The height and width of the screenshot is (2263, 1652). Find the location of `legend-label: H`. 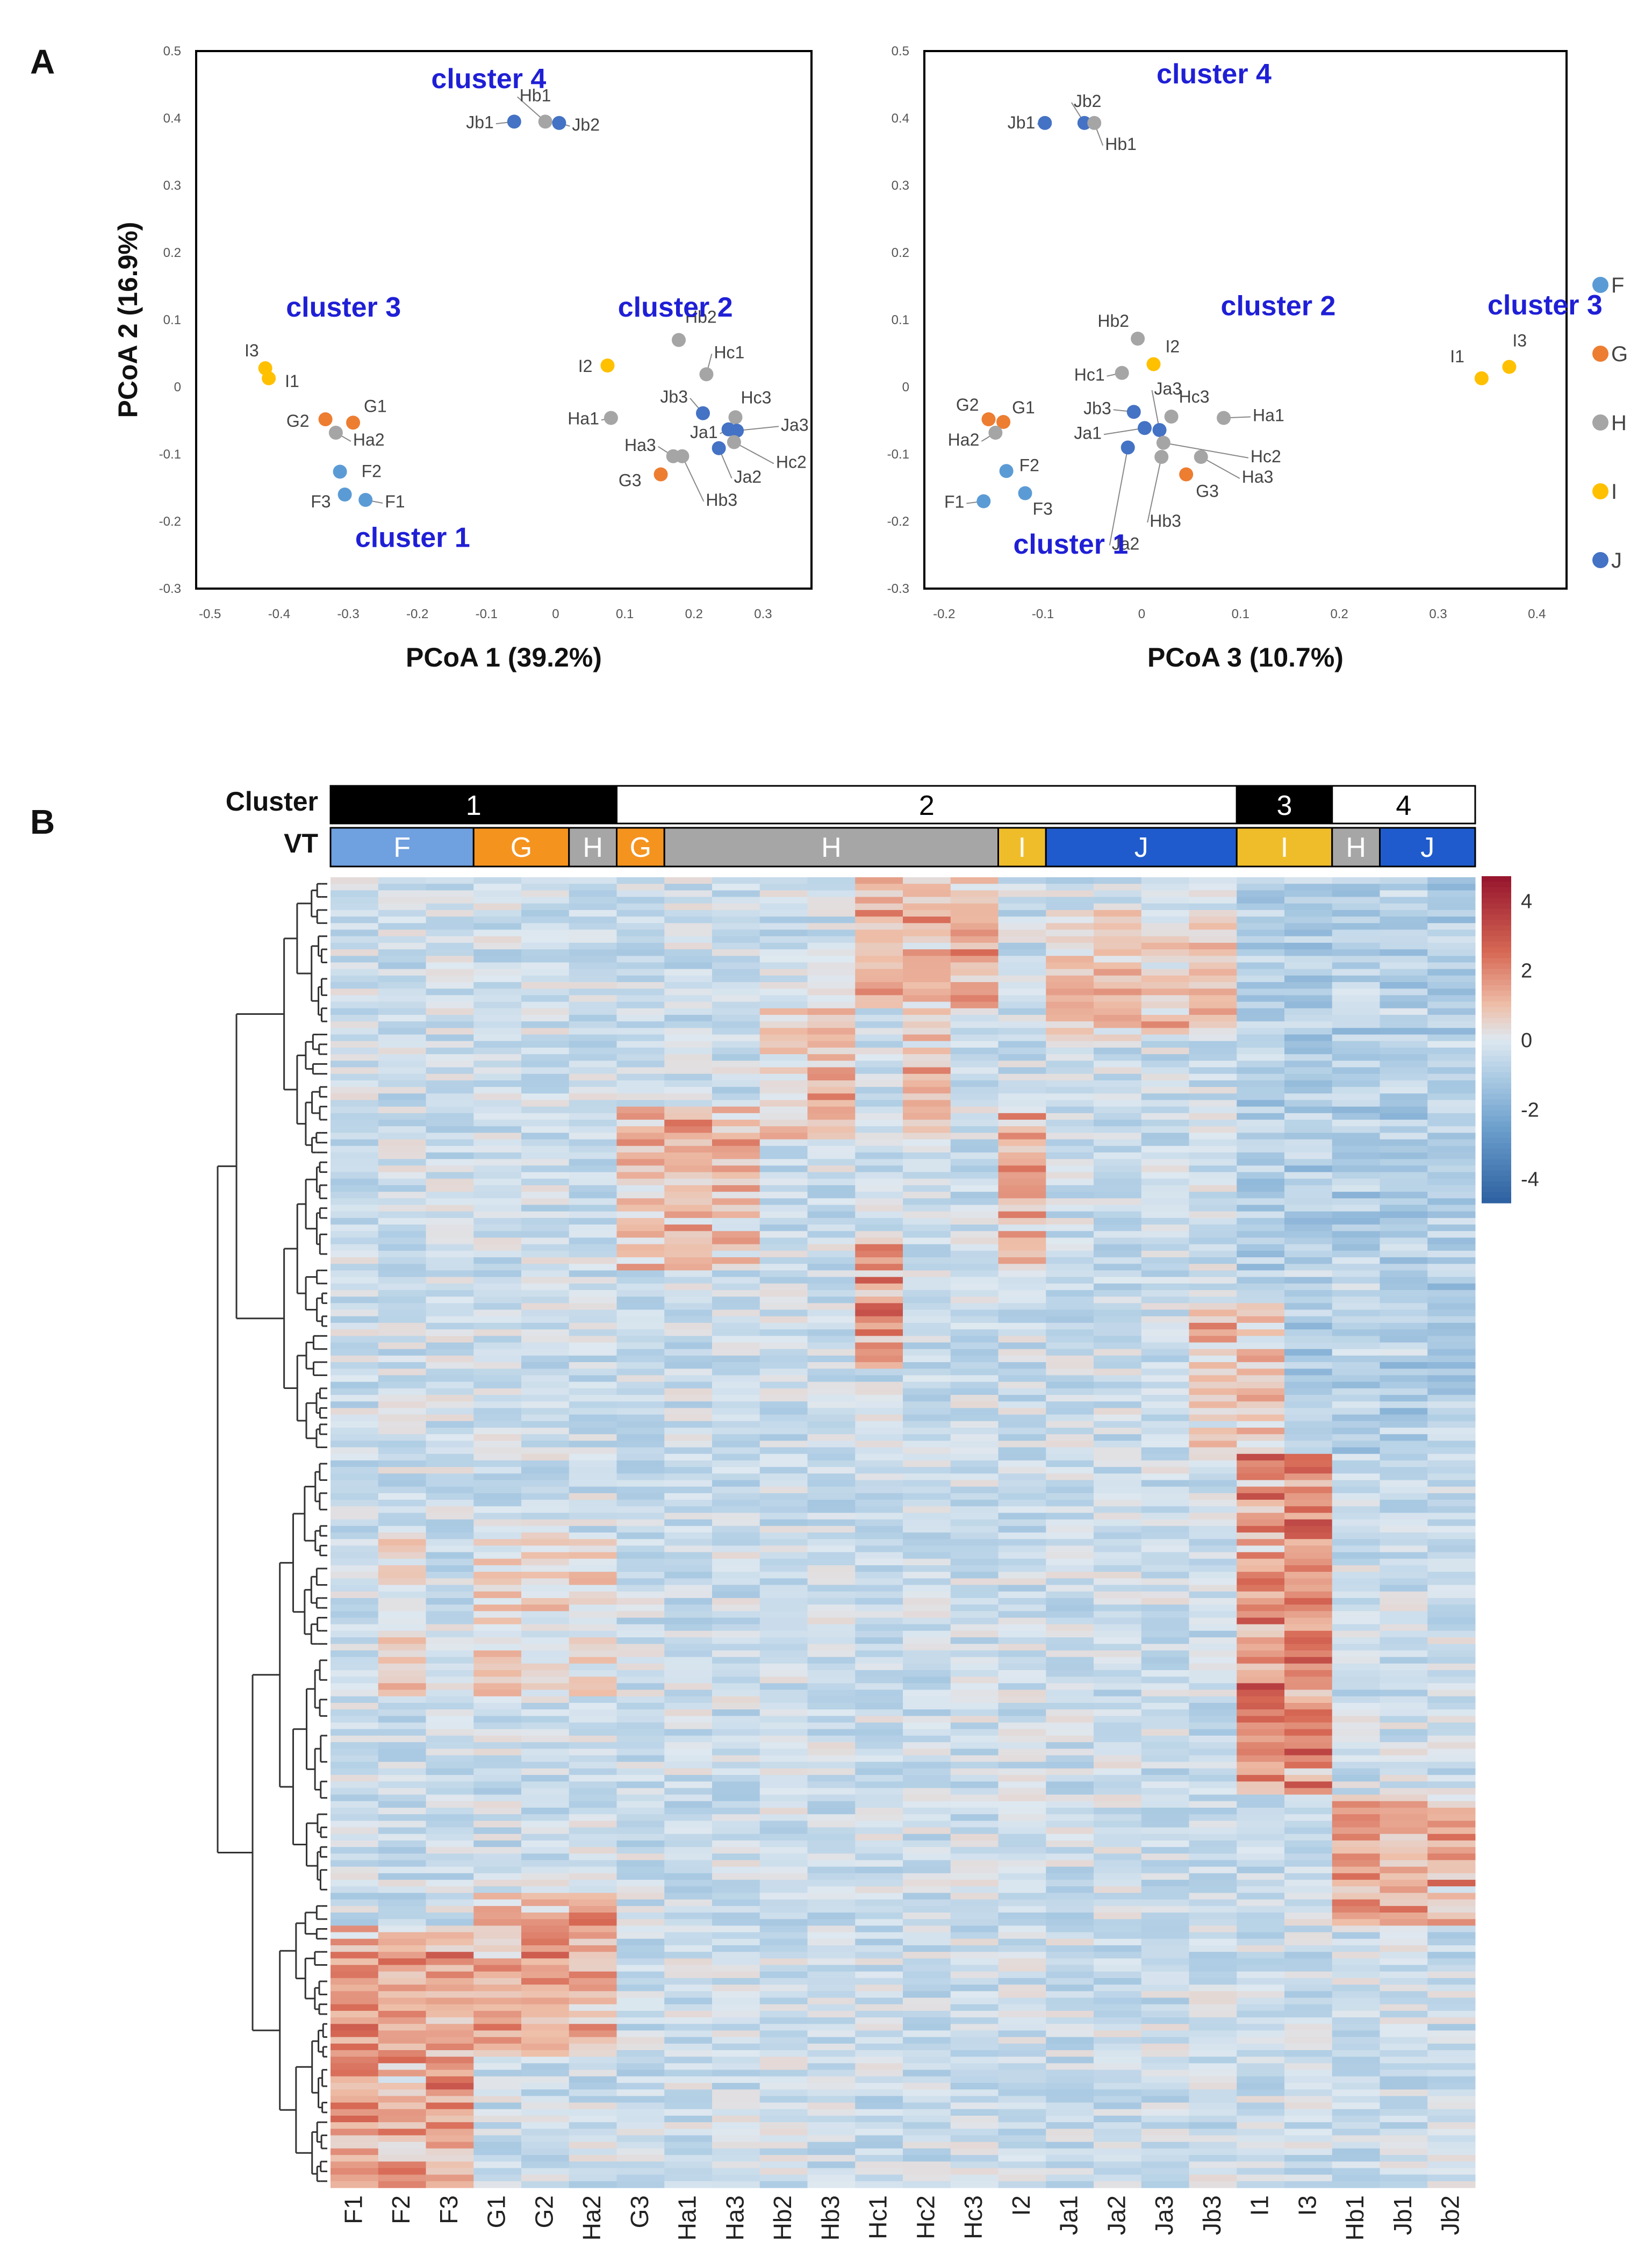

legend-label: H is located at coordinates (1619, 423).